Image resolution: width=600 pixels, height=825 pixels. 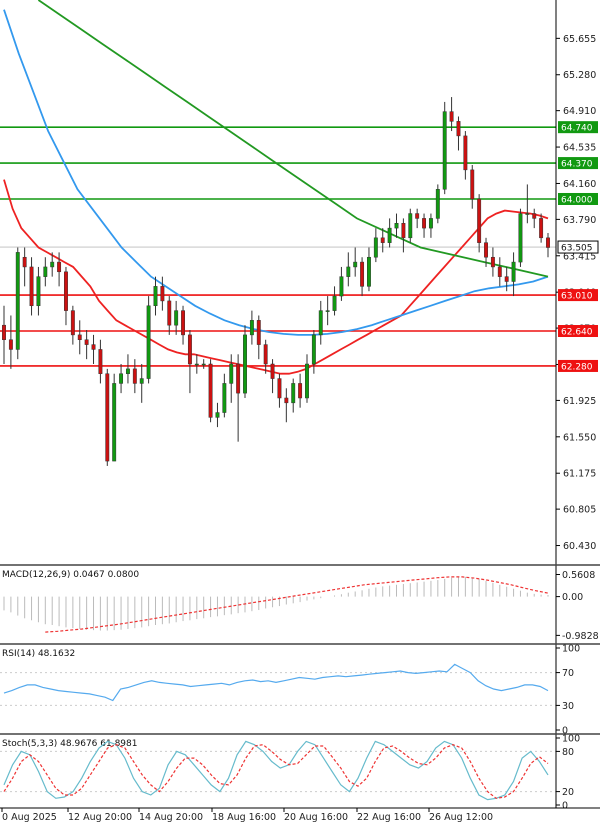 What do you see at coordinates (579, 184) in the screenshot?
I see `price-tick-label: 64.160` at bounding box center [579, 184].